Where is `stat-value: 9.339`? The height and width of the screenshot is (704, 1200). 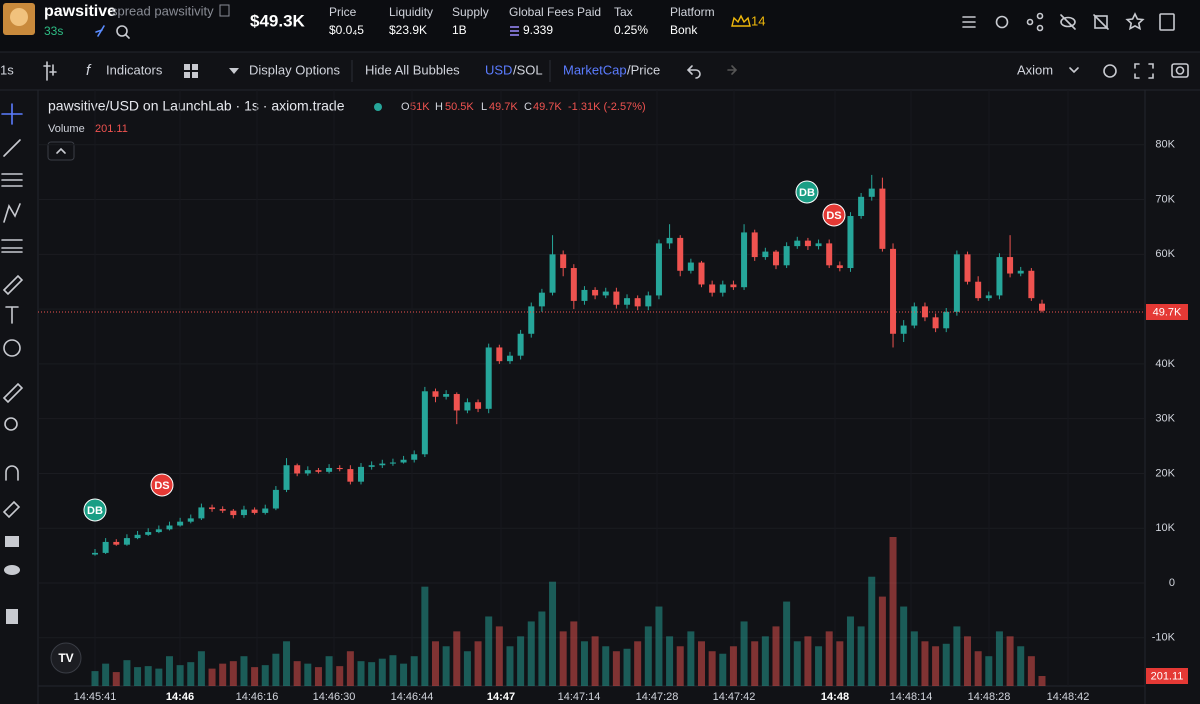 stat-value: 9.339 is located at coordinates (538, 30).